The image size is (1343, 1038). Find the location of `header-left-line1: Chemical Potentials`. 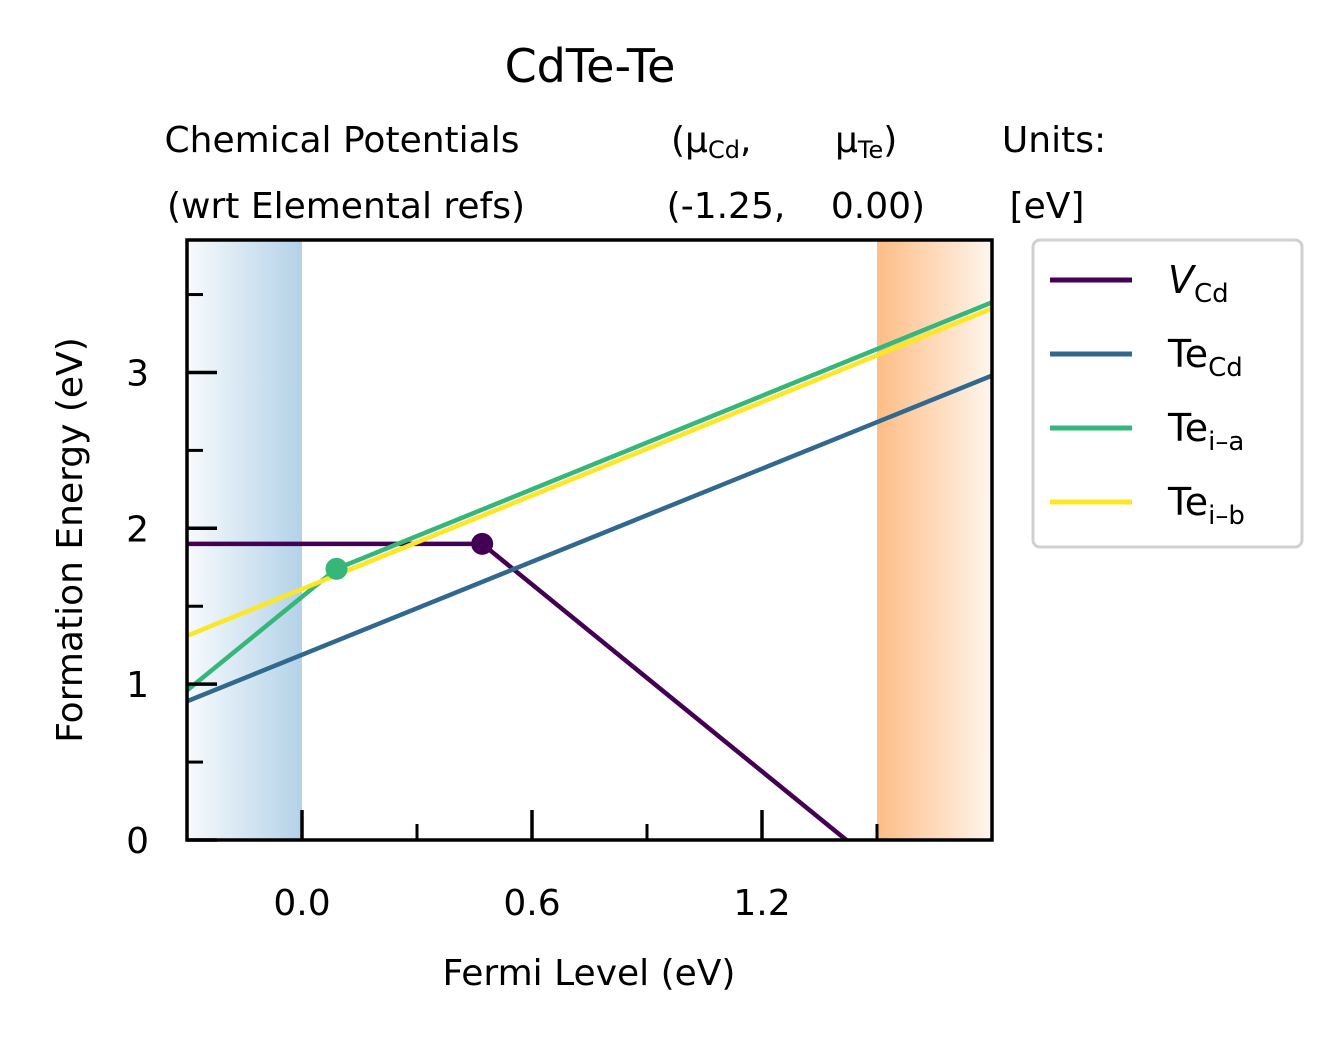

header-left-line1: Chemical Potentials is located at coordinates (342, 140).